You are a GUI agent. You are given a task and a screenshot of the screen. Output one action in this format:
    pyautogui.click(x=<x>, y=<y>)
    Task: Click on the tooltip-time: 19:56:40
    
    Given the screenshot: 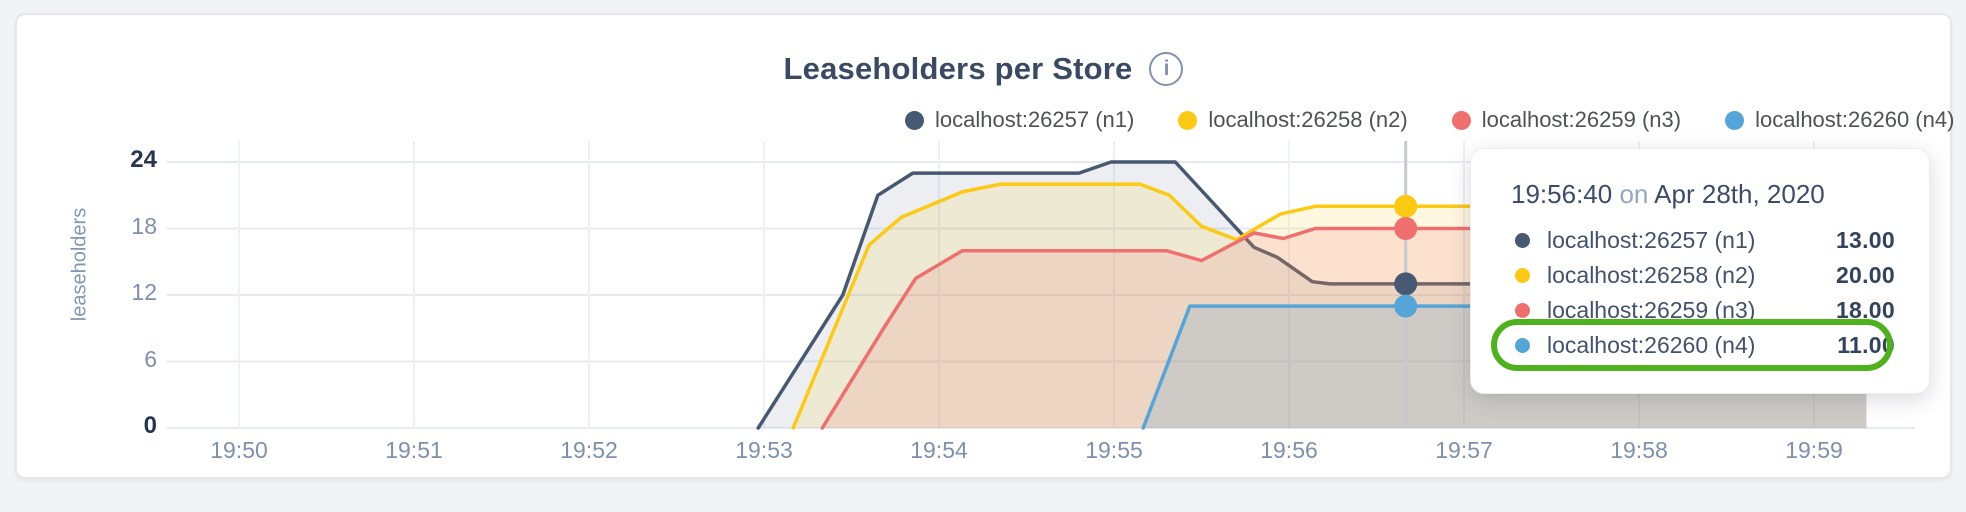 What is the action you would take?
    pyautogui.click(x=1562, y=194)
    